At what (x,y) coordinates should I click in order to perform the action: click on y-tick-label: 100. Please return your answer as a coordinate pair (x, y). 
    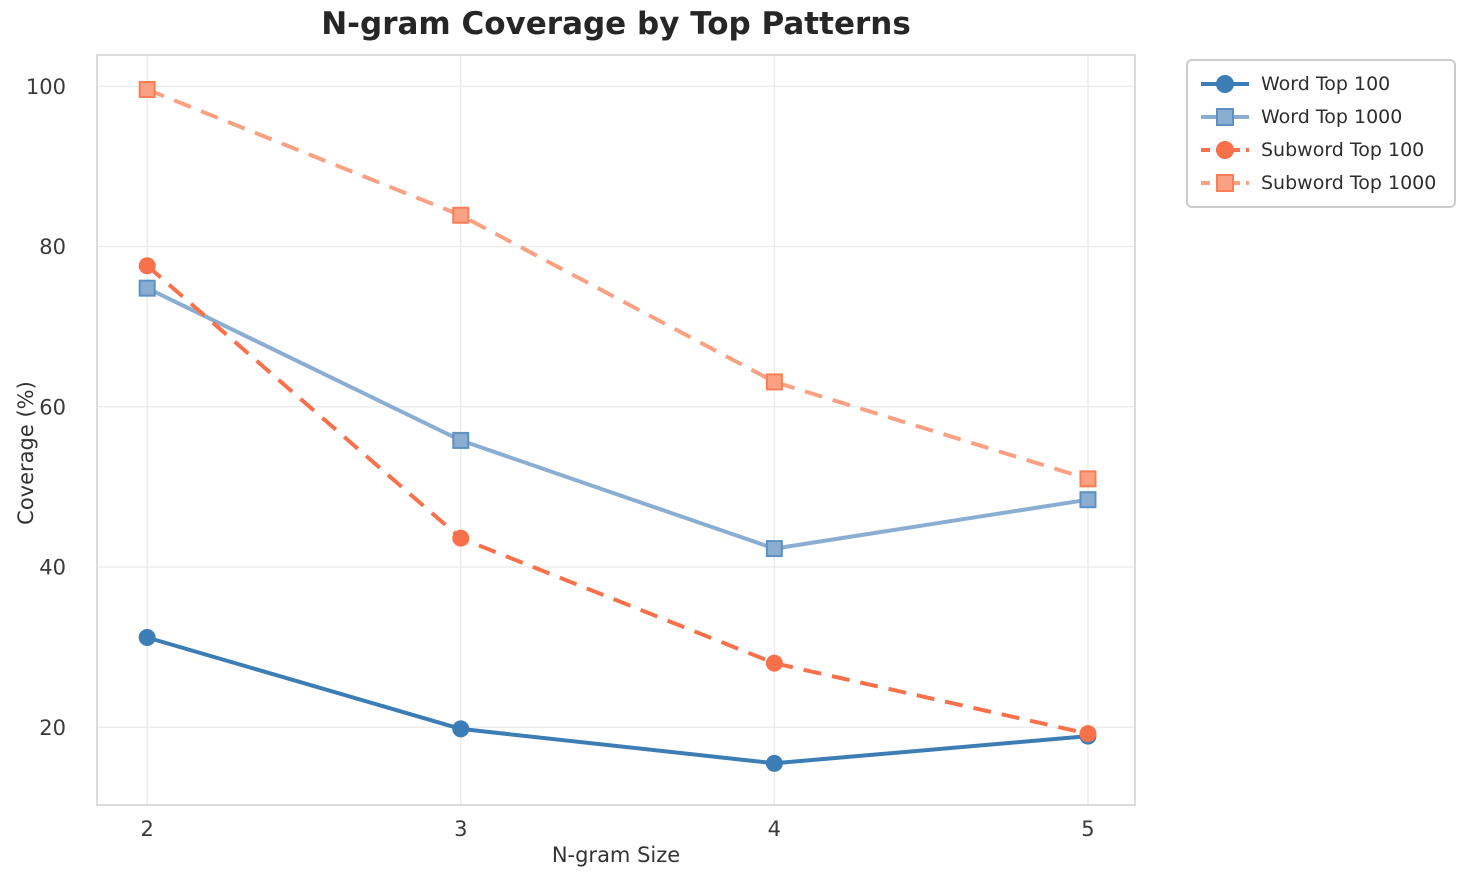
    Looking at the image, I should click on (46, 87).